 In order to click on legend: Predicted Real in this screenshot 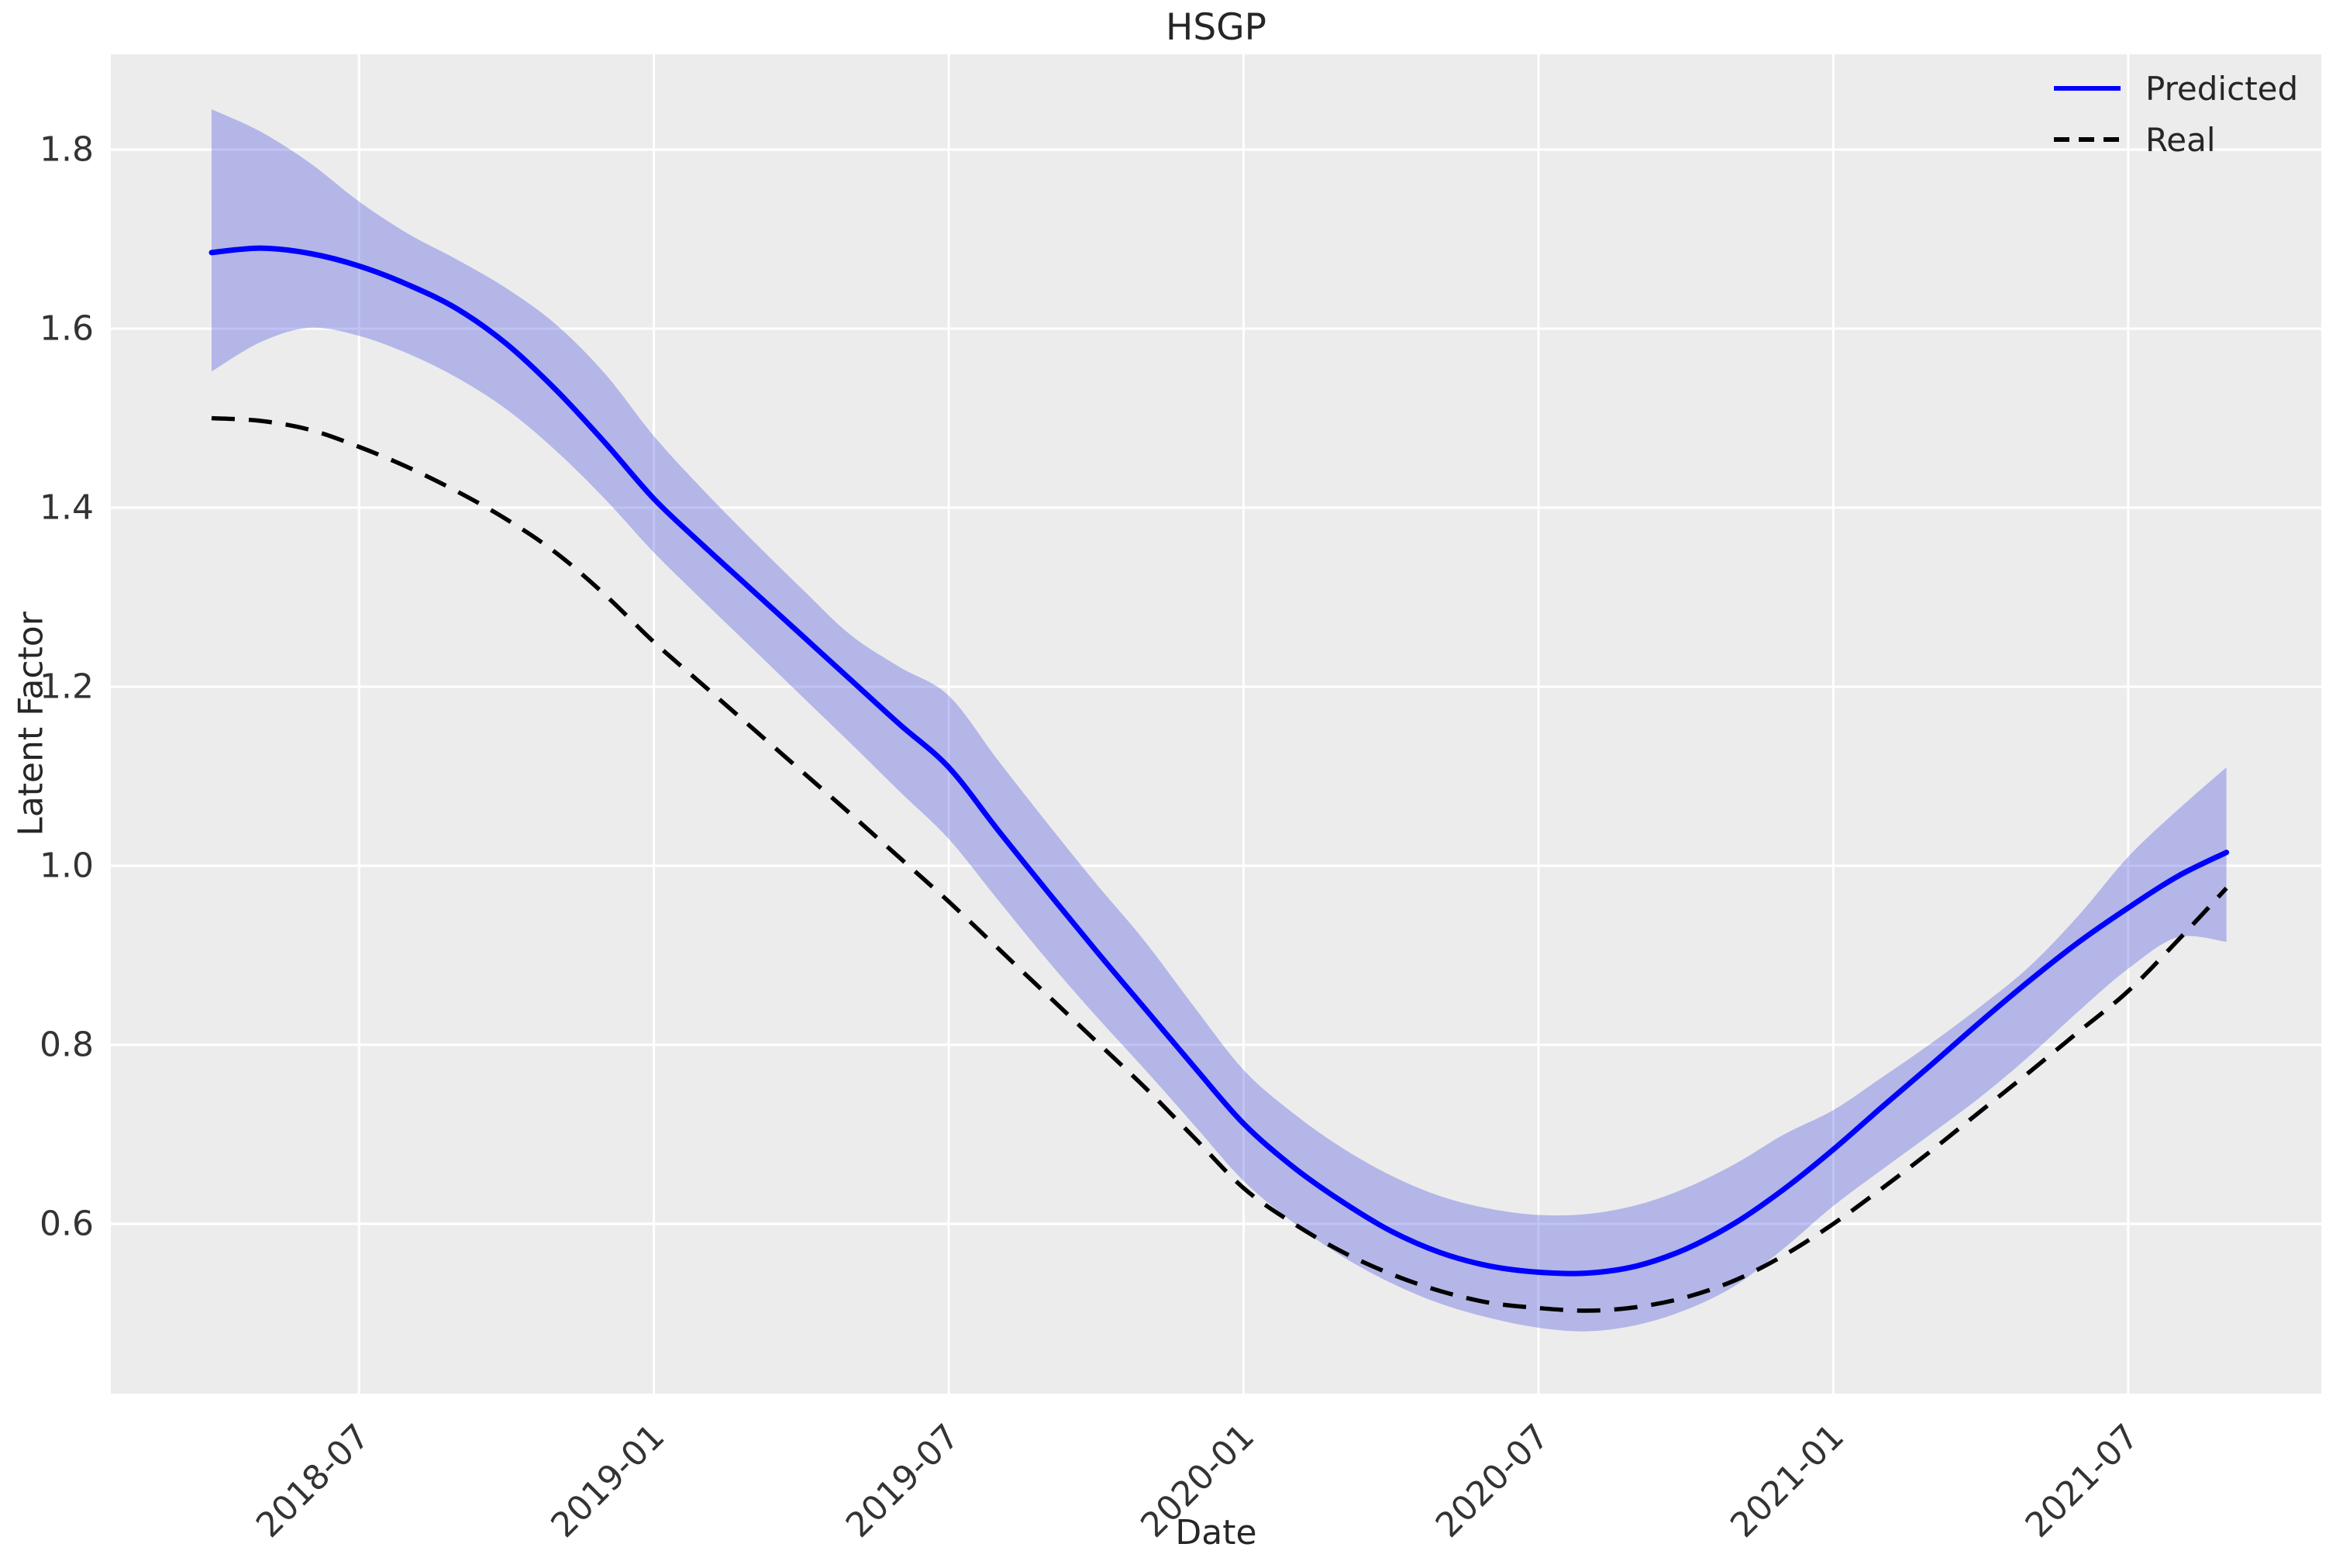, I will do `click(2175, 114)`.